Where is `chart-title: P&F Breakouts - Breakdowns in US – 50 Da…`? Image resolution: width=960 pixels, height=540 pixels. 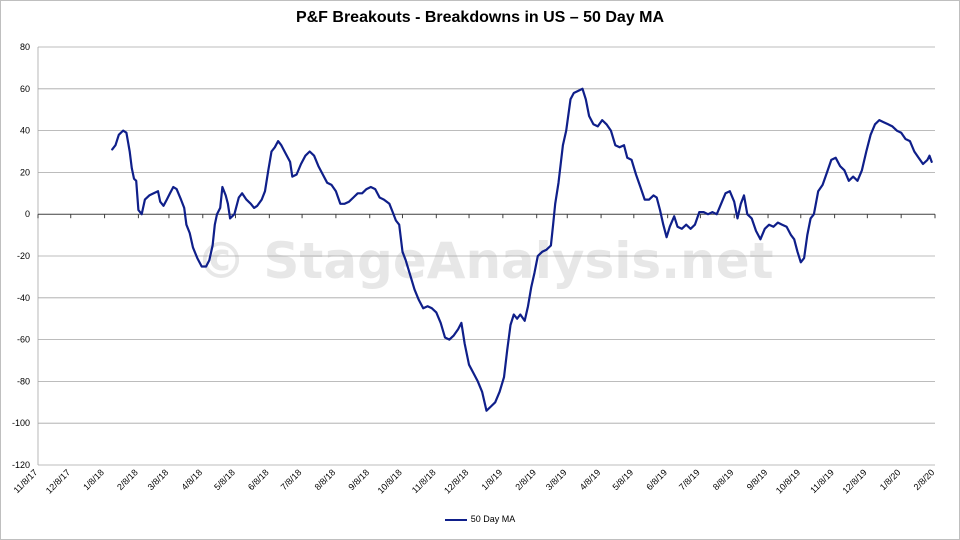
chart-title: P&F Breakouts - Breakdowns in US – 50 Da… is located at coordinates (480, 17).